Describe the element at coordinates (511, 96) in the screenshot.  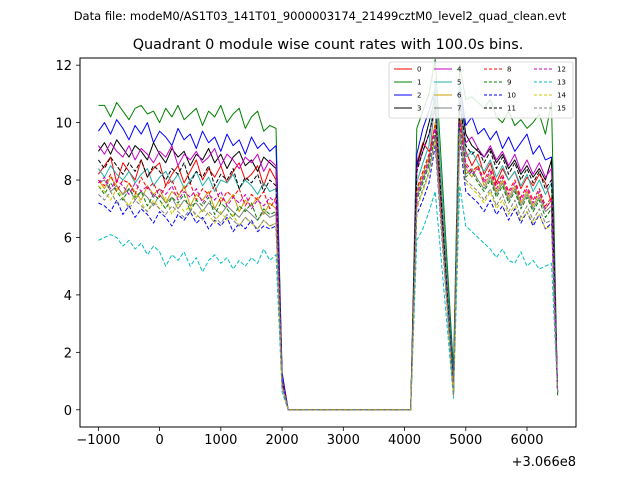
I see `legend-label: 10` at that location.